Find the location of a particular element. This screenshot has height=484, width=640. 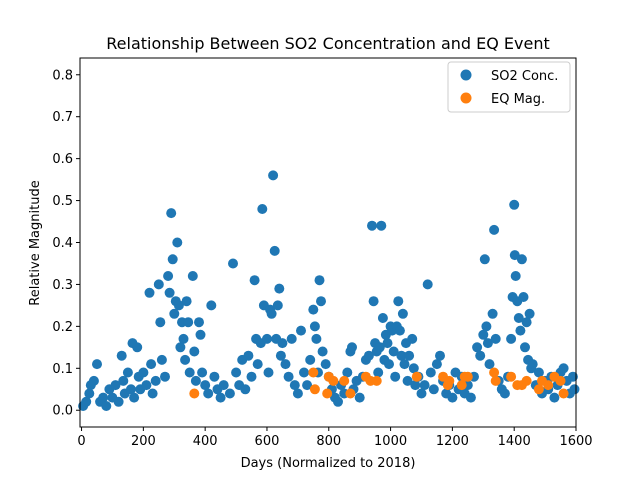

y-axis-label: Relative Magnitude is located at coordinates (35, 242).